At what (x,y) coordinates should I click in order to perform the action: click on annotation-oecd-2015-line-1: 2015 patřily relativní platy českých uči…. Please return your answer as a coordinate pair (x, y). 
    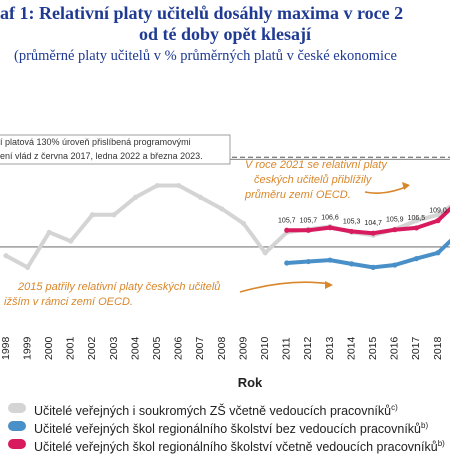
    Looking at the image, I should click on (118, 287).